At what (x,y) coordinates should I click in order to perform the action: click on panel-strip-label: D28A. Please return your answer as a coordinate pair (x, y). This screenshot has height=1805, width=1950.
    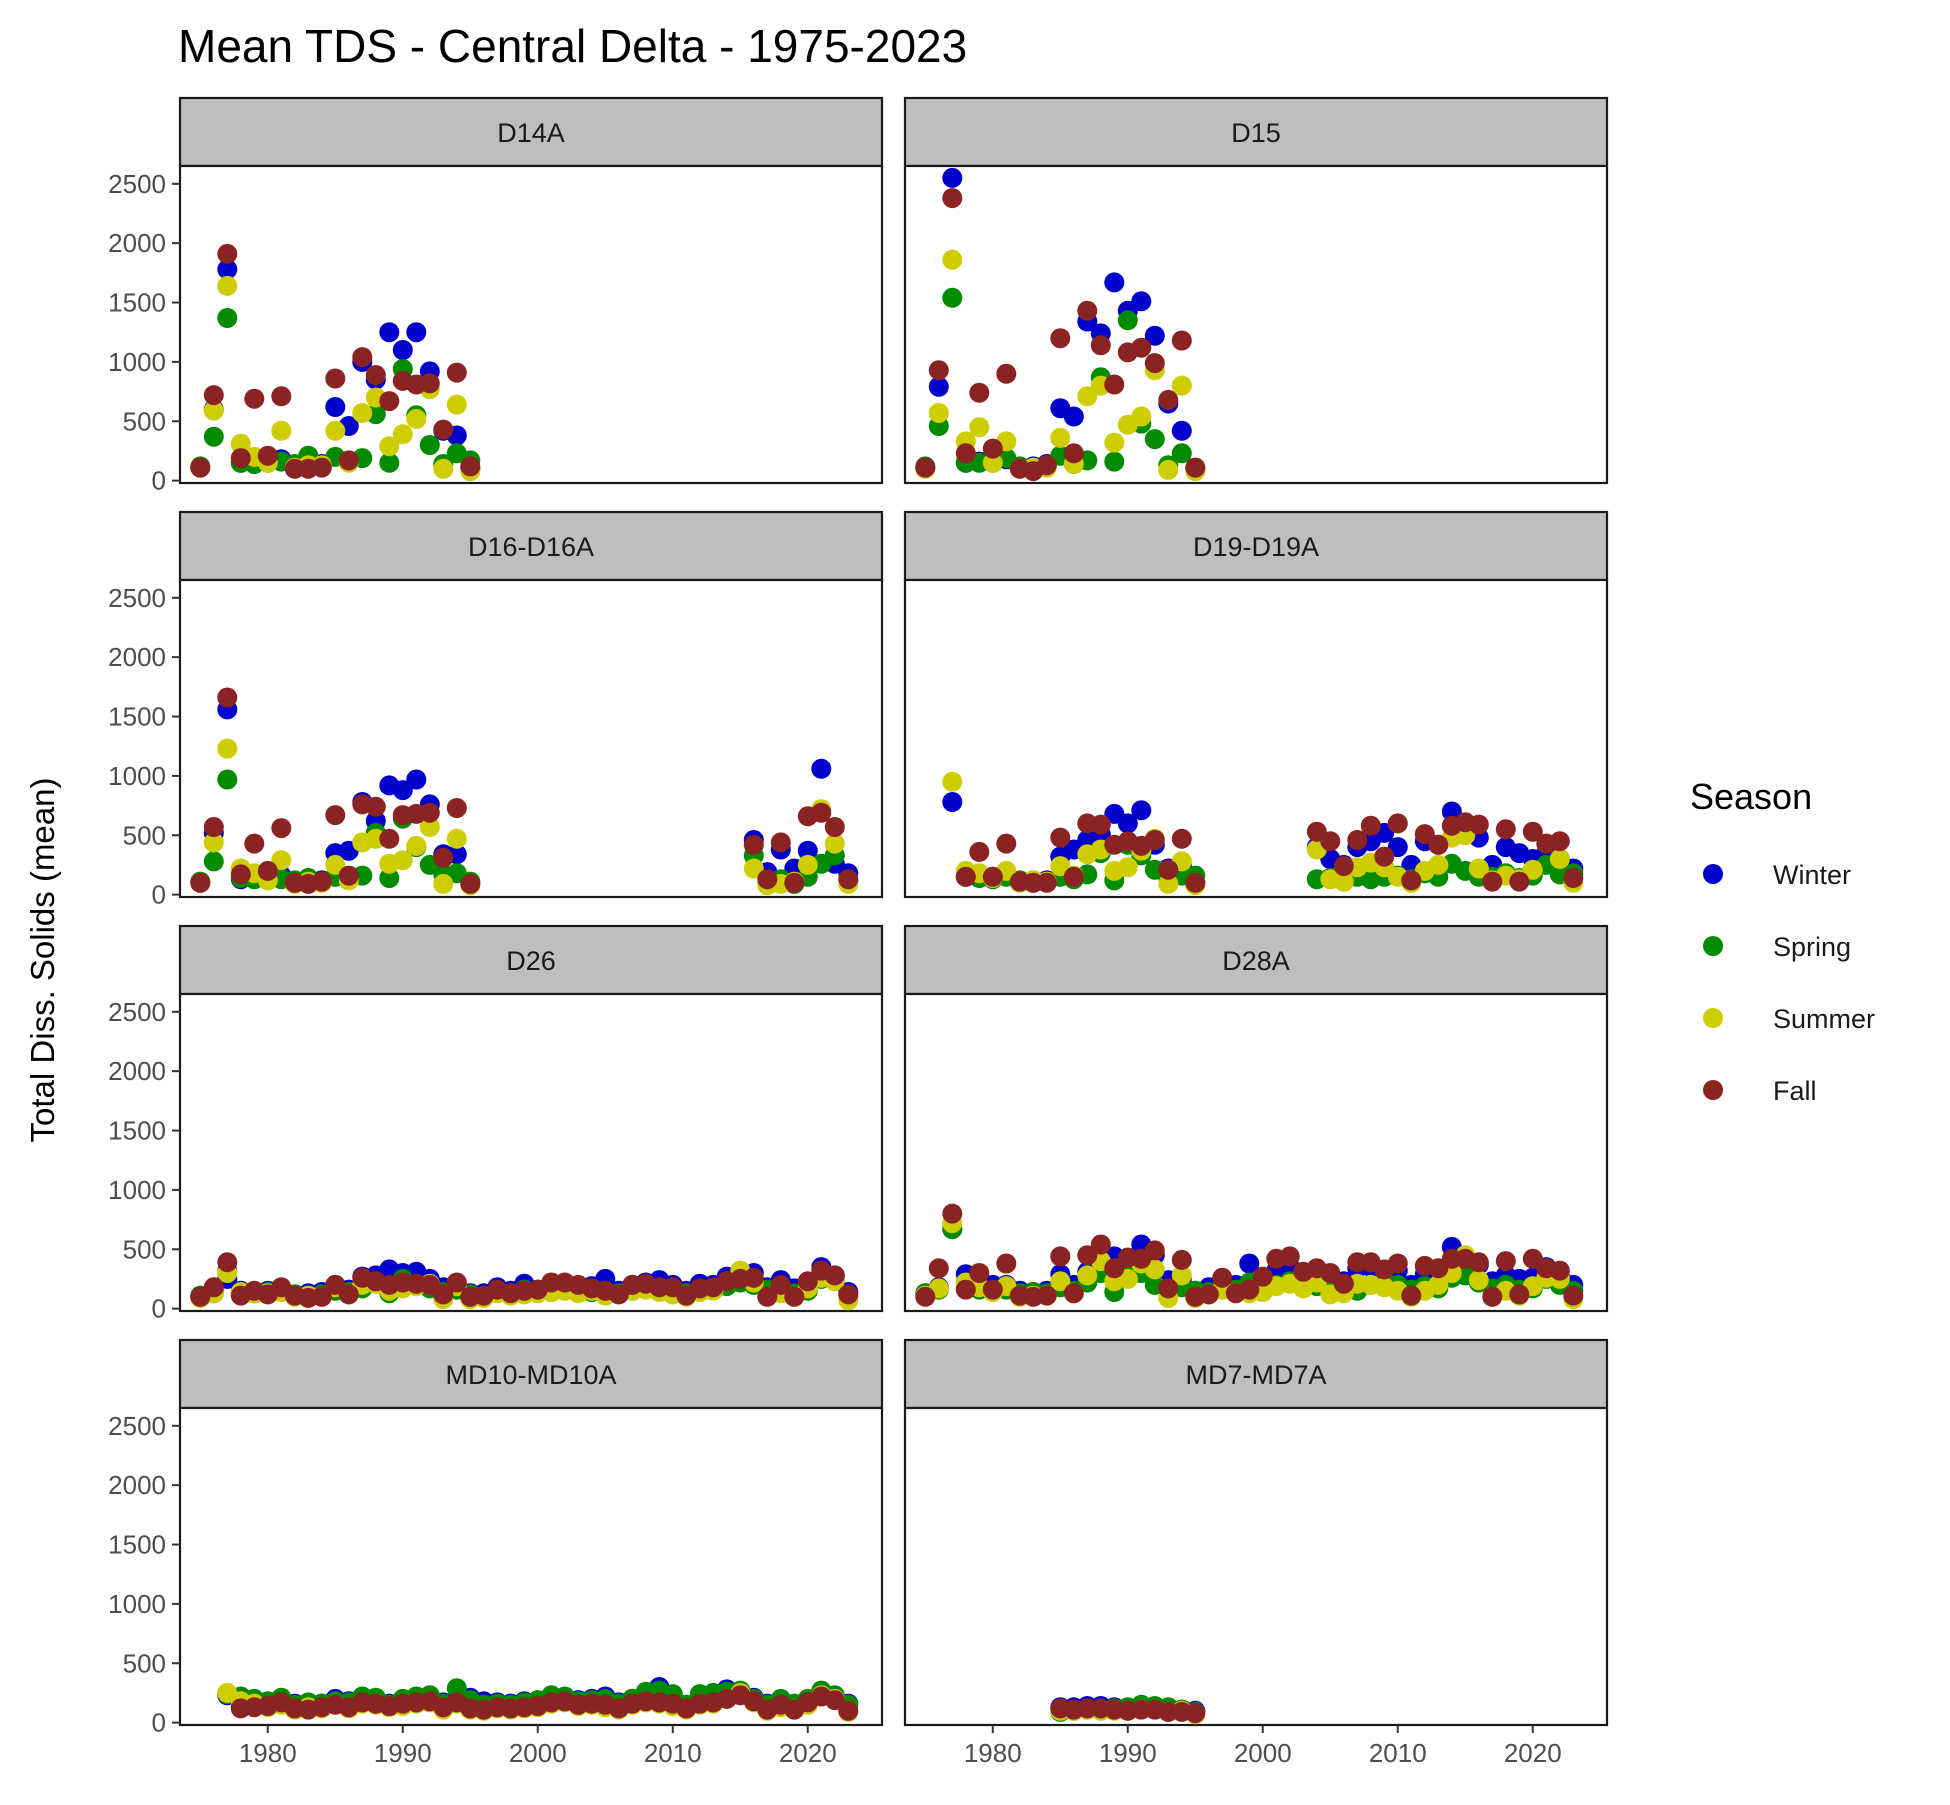
    Looking at the image, I should click on (1256, 961).